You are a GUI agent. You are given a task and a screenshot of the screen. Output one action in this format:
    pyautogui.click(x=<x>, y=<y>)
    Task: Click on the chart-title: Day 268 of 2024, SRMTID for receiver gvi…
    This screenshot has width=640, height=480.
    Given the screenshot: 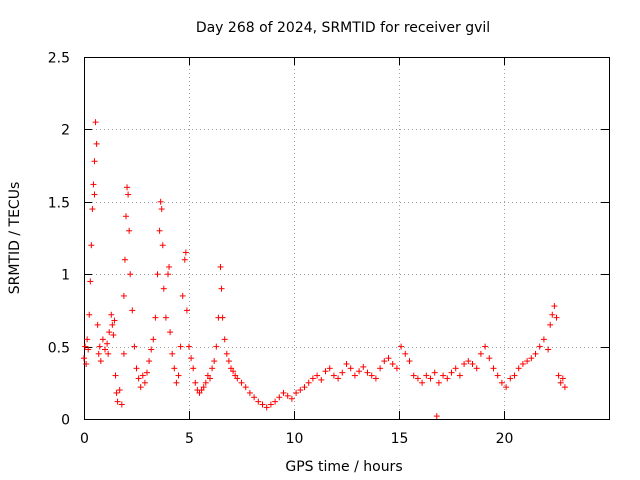 What is the action you would take?
    pyautogui.click(x=343, y=28)
    